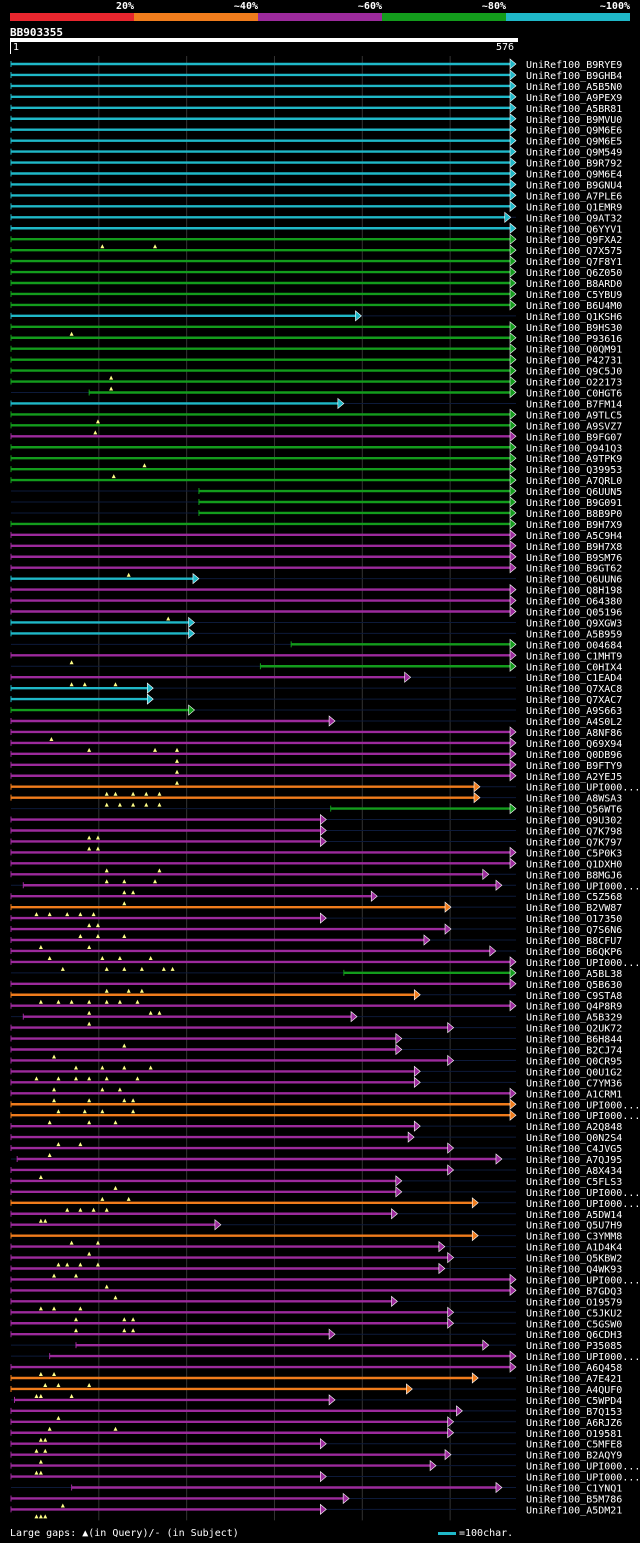 The height and width of the screenshot is (1543, 640). Describe the element at coordinates (316, 108) in the screenshot. I see `hit-row: UniRef100_A5BR81` at that location.